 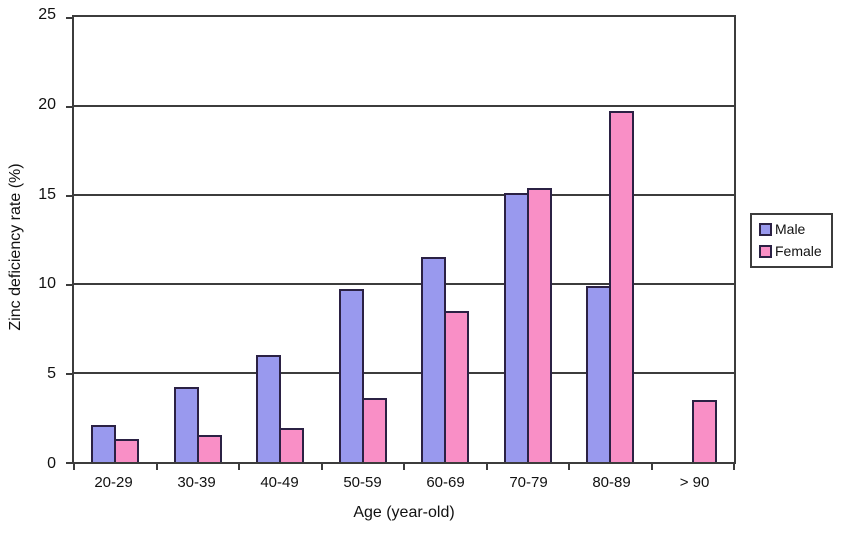 I want to click on x-tick-label: 50-59, so click(x=362, y=482).